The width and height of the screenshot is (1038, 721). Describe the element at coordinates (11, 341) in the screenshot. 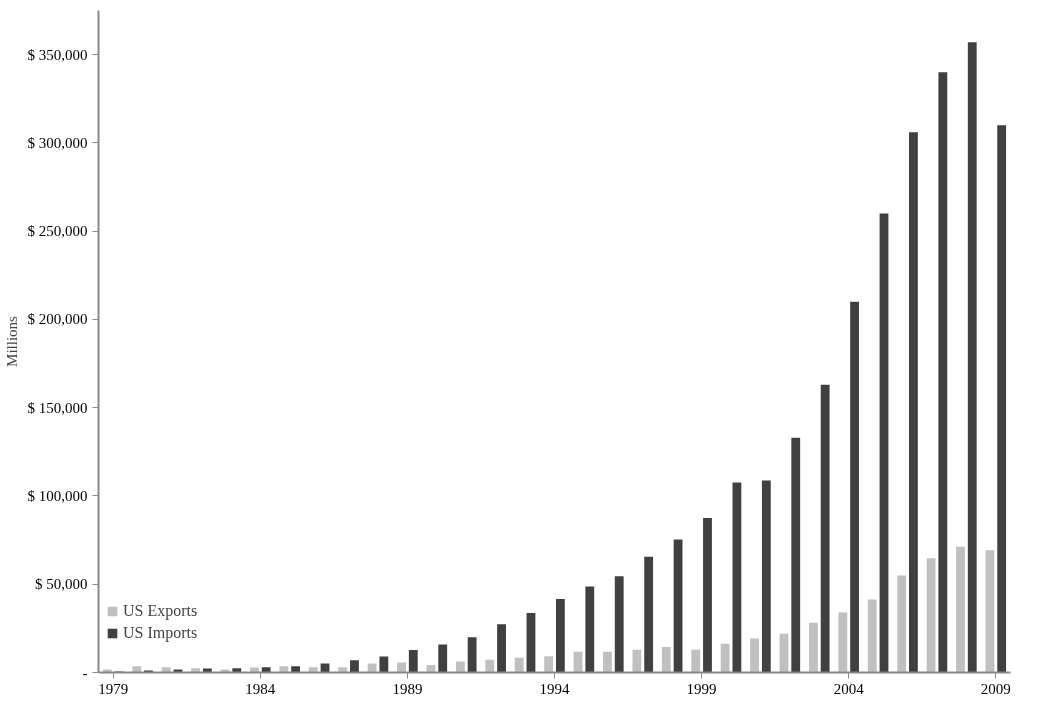

I see `y-axis-title: Millions` at that location.